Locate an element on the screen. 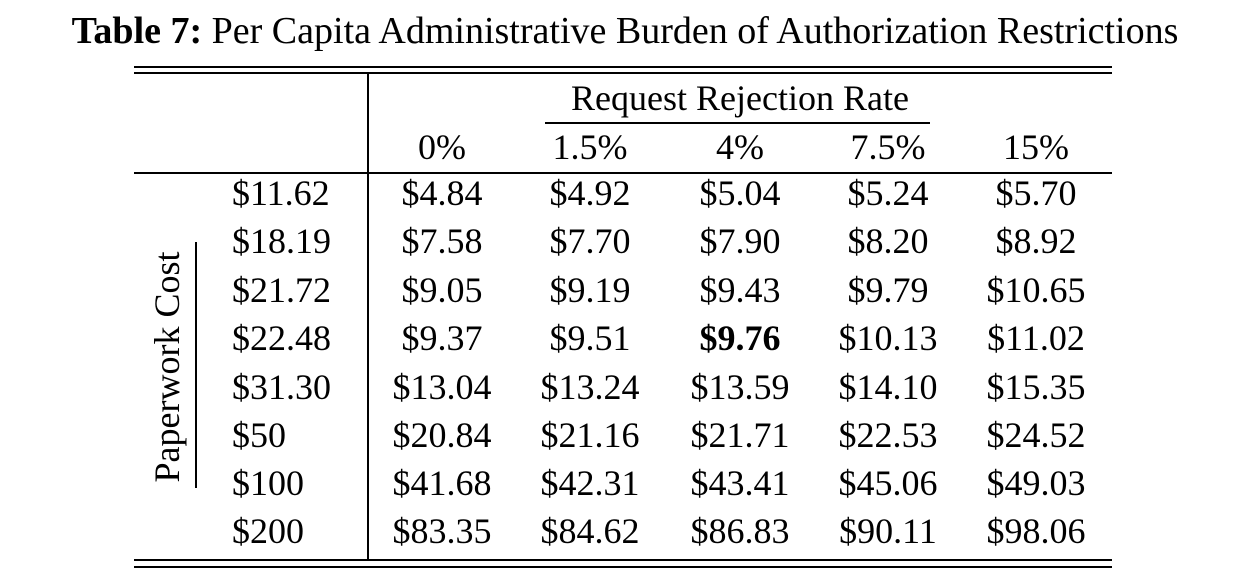  row-label: $200 is located at coordinates (268, 531).